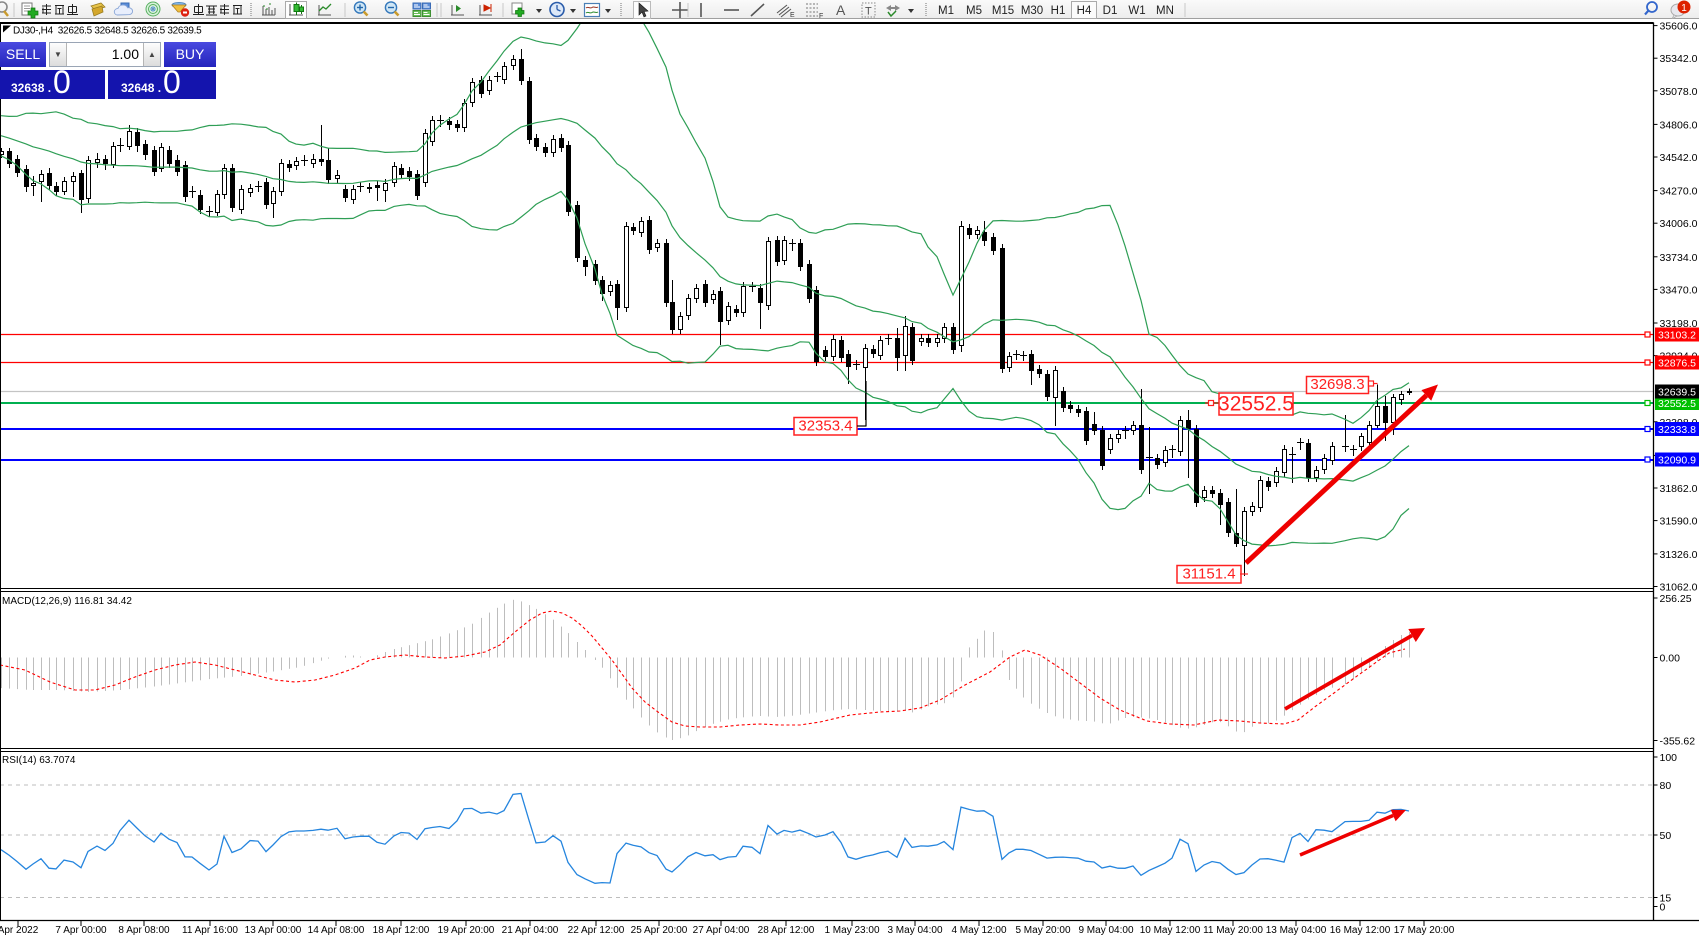 This screenshot has width=1699, height=936. Describe the element at coordinates (530, 930) in the screenshot. I see `svg-text: 21 Apr 04:00` at that location.